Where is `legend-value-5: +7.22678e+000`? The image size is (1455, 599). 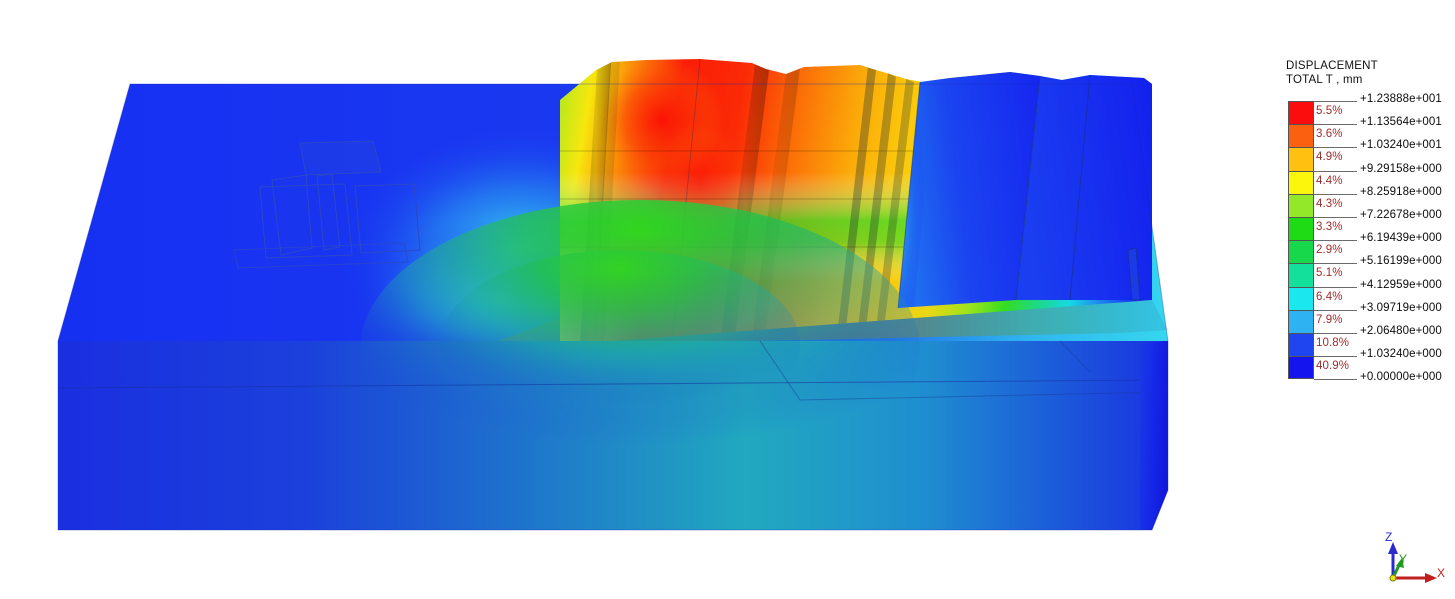
legend-value-5: +7.22678e+000 is located at coordinates (1401, 215).